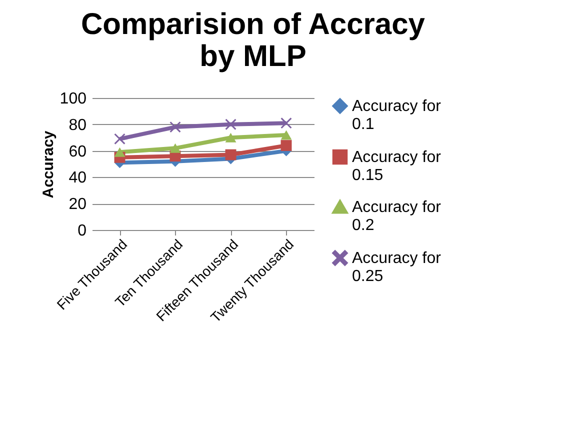 Image resolution: width=563 pixels, height=439 pixels. Describe the element at coordinates (48, 164) in the screenshot. I see `y-axis-title: Accuracy` at that location.